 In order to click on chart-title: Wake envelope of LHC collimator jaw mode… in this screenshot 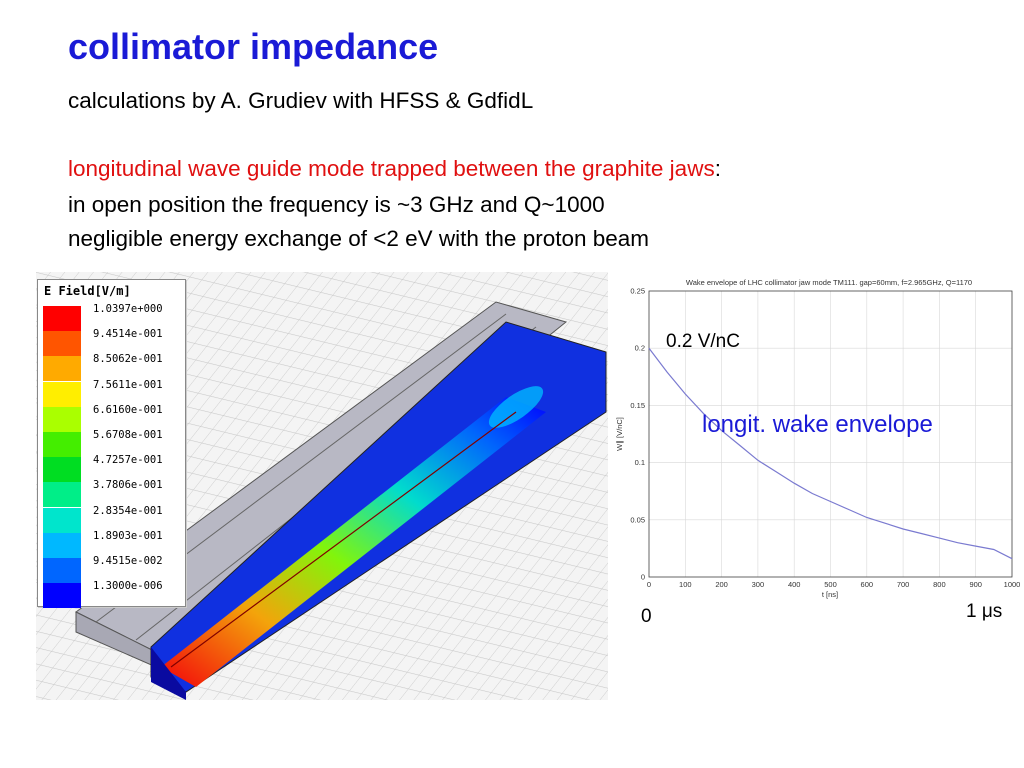, I will do `click(829, 282)`.